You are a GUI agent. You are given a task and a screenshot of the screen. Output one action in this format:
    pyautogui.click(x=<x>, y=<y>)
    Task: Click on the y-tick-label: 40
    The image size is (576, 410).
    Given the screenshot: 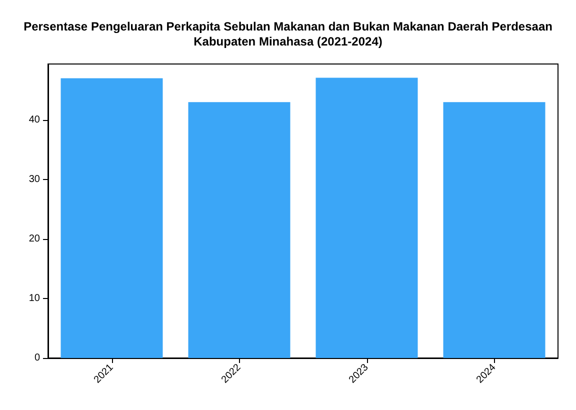 What is the action you would take?
    pyautogui.click(x=34, y=120)
    